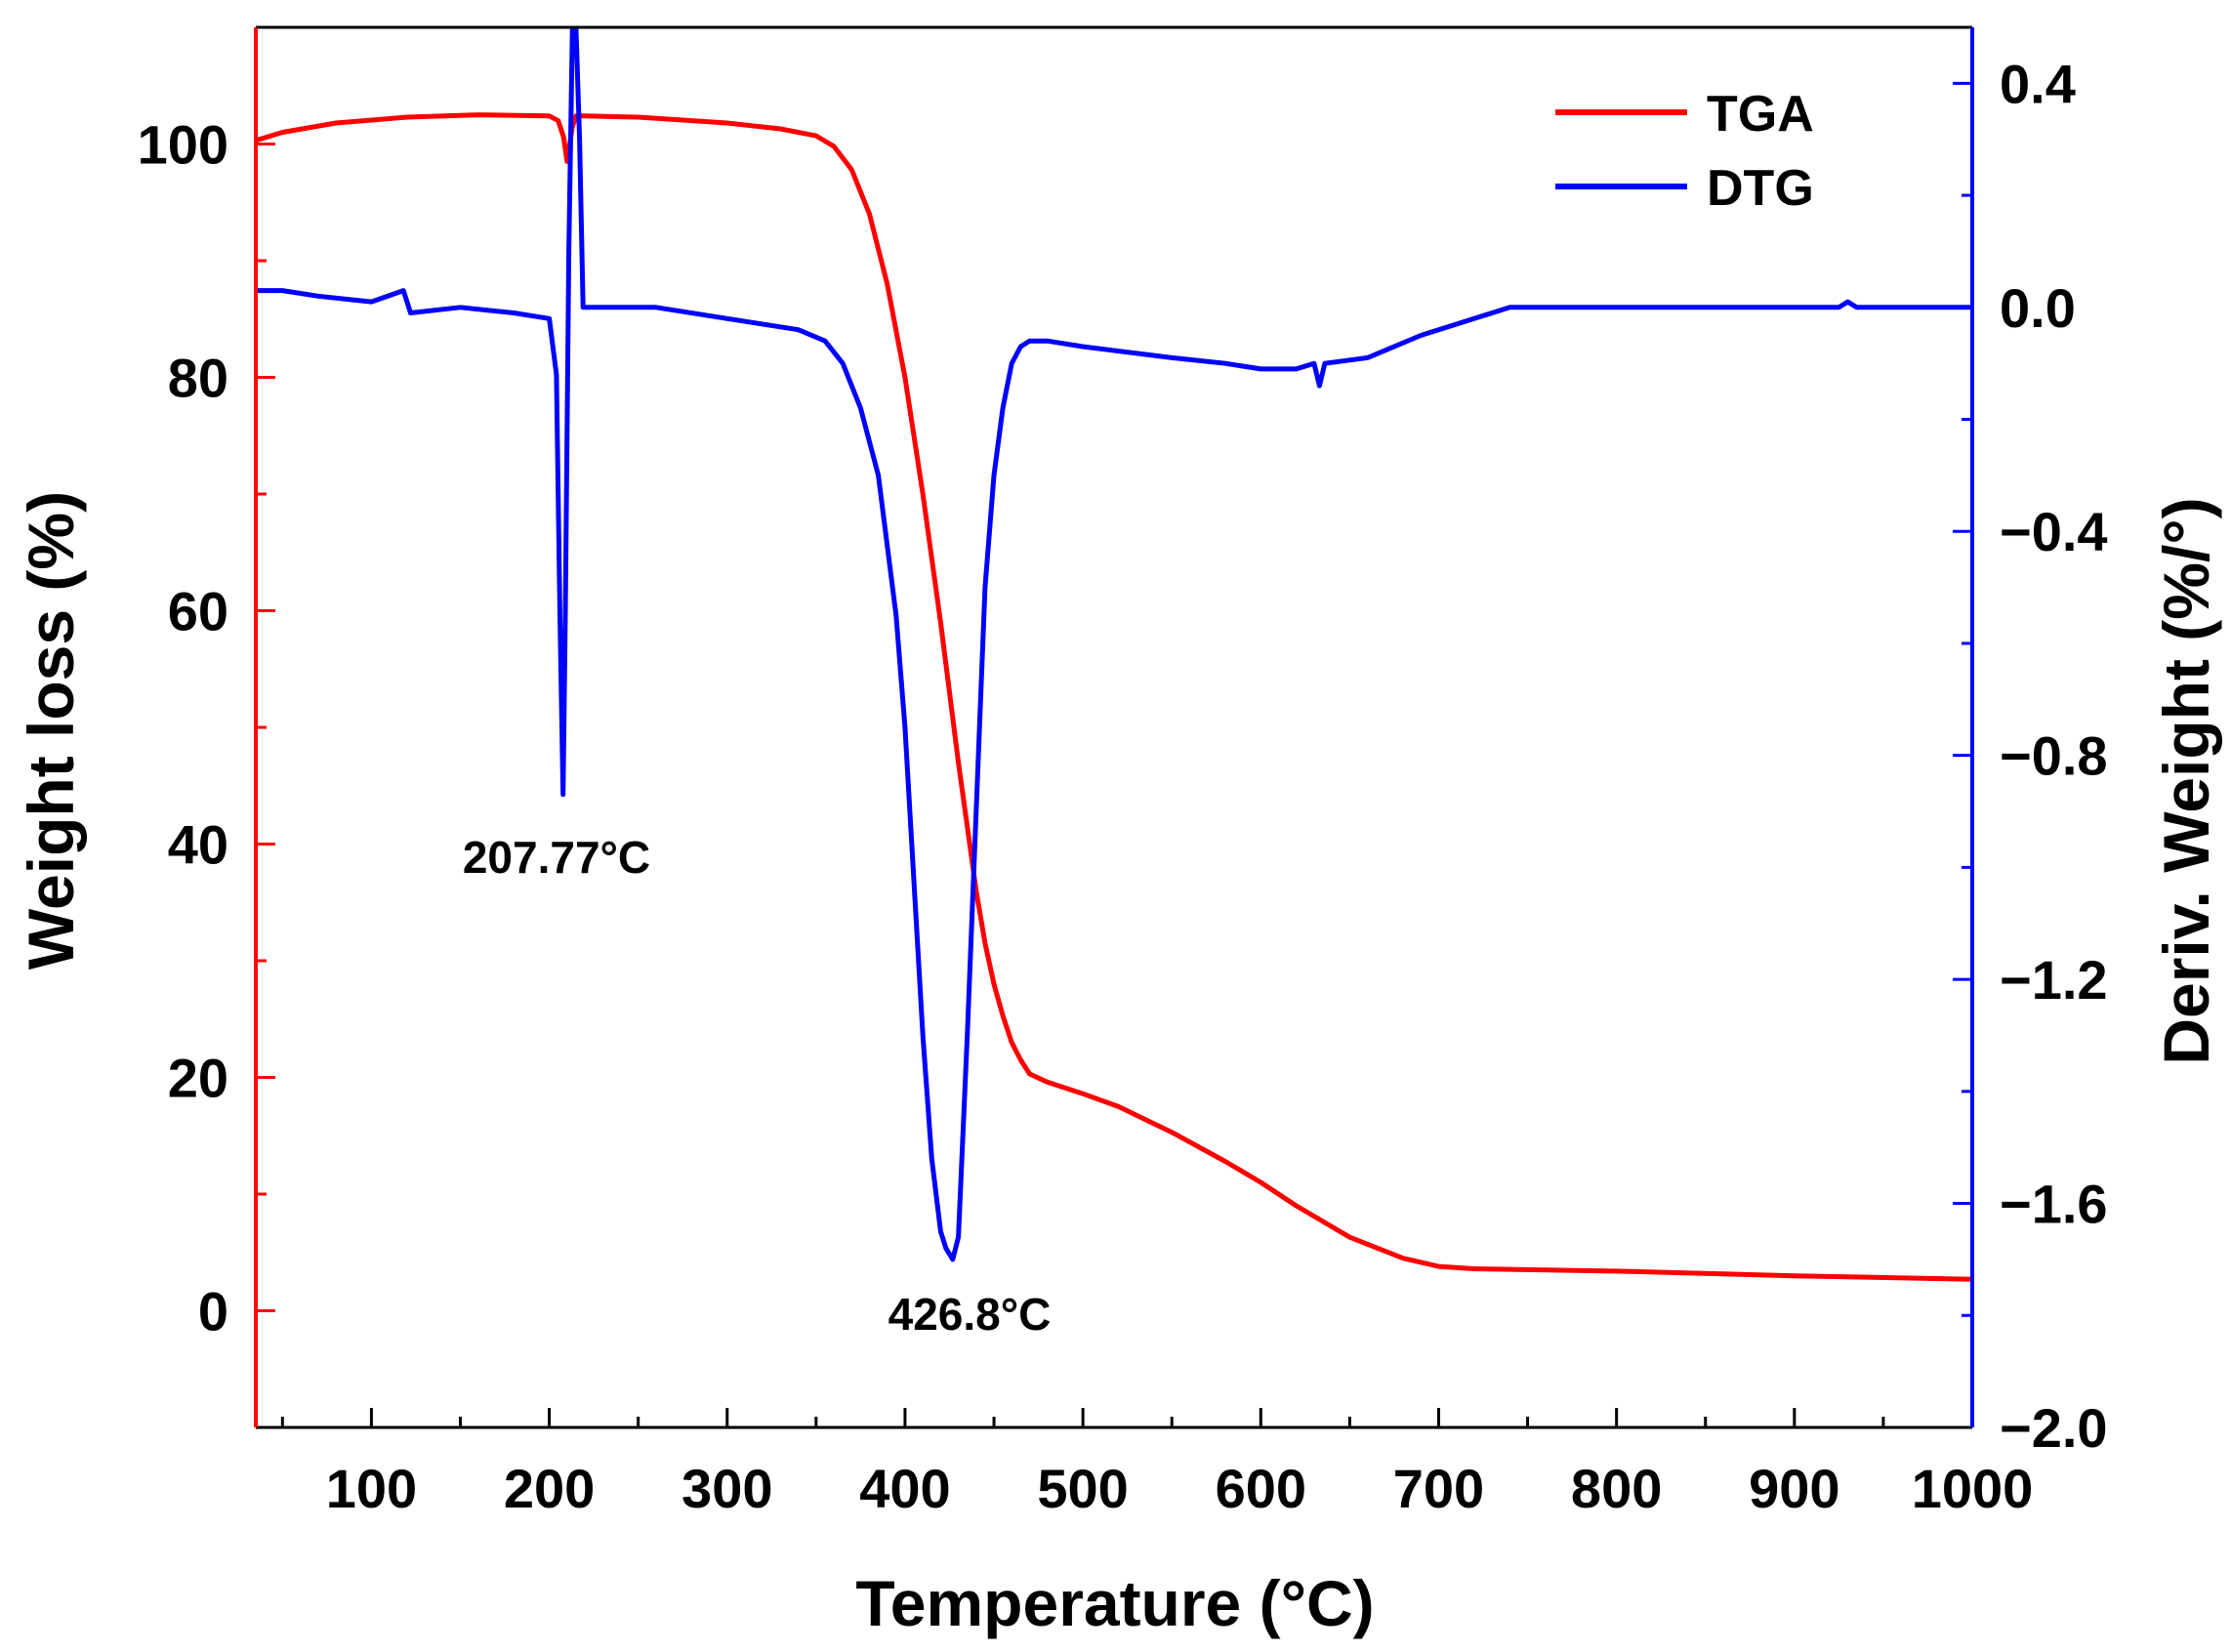 This screenshot has height=1652, width=2231. Describe the element at coordinates (2038, 83) in the screenshot. I see `y-right-tick-label: 0.4` at that location.